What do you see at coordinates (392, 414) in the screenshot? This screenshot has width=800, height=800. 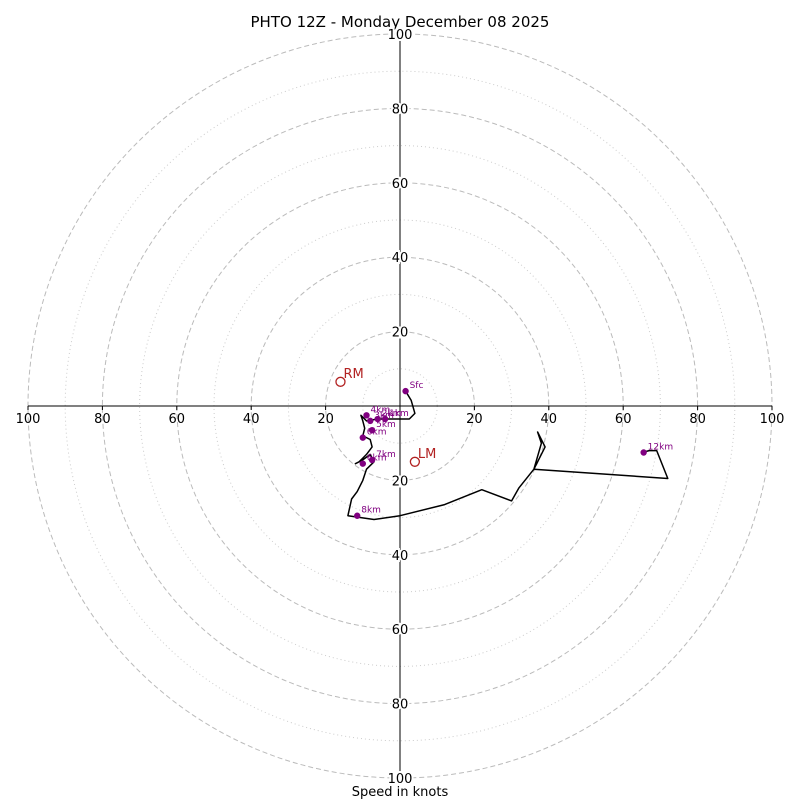 I see `height-label: 2km` at bounding box center [392, 414].